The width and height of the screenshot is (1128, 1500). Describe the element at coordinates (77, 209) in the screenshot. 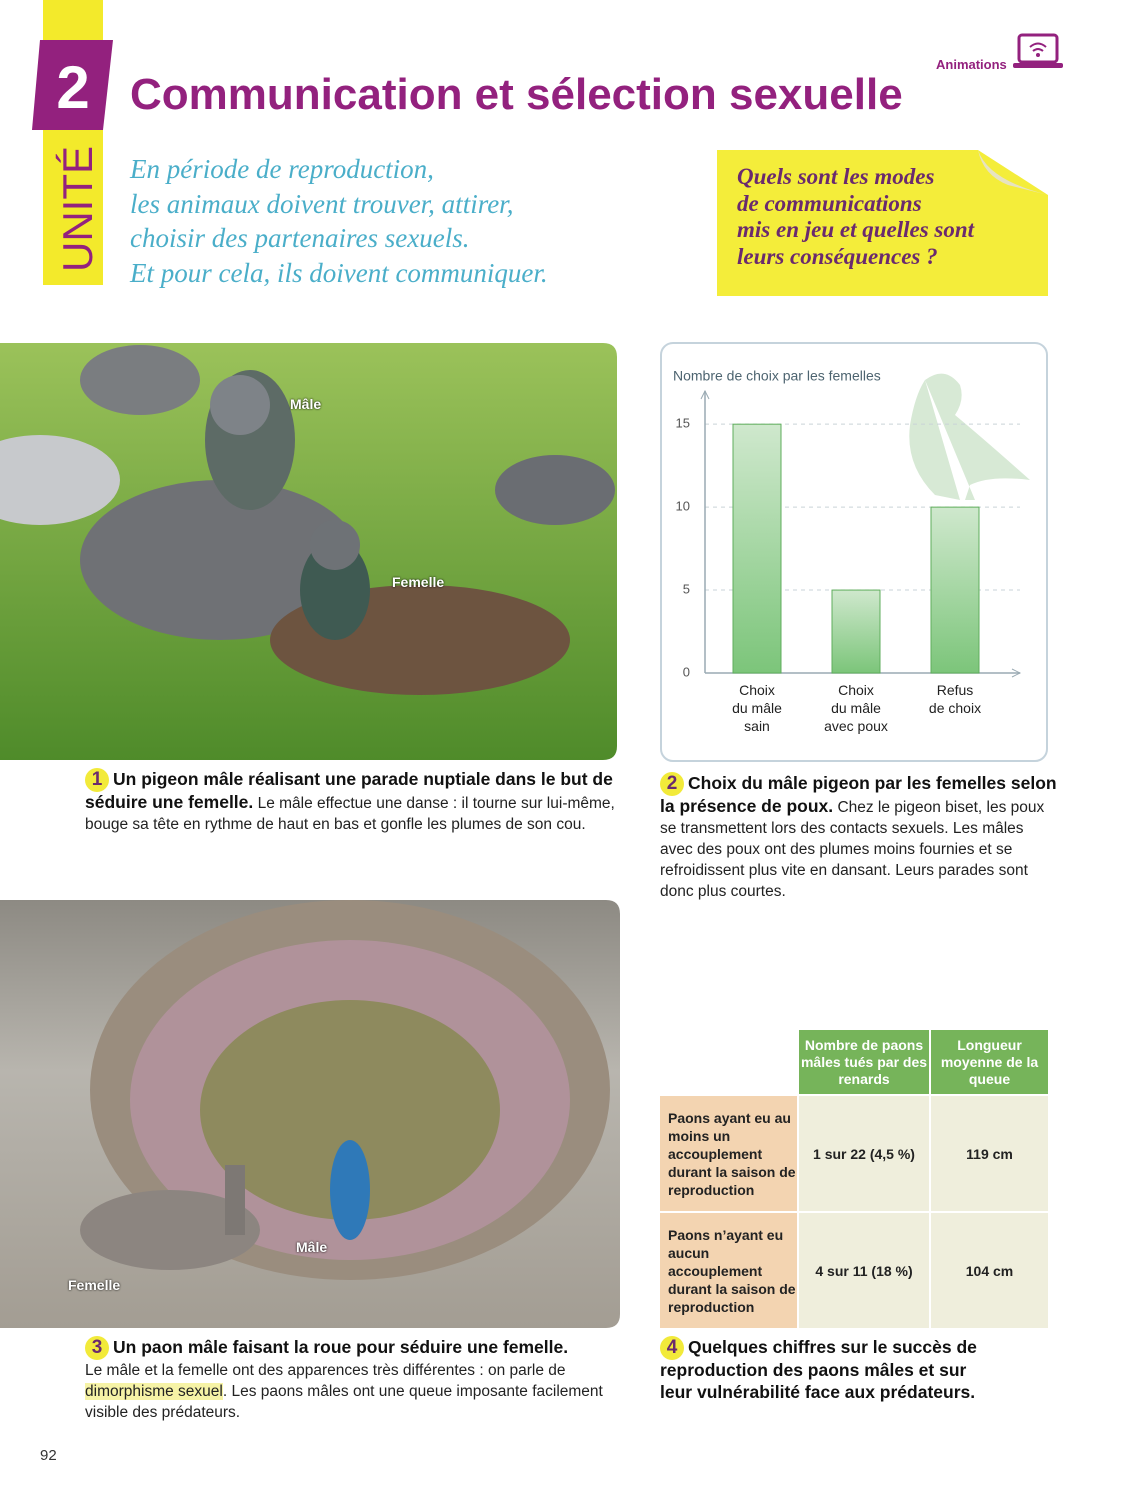

I see `unit-label: UNITÉ` at that location.